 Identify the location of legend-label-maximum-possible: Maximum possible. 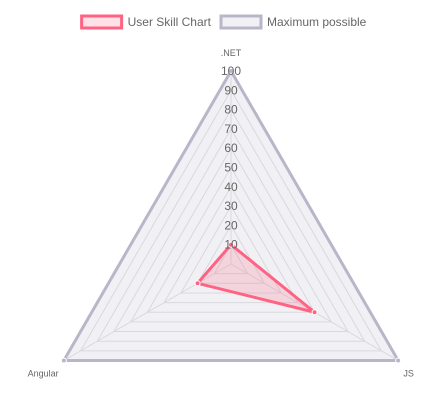
(317, 22).